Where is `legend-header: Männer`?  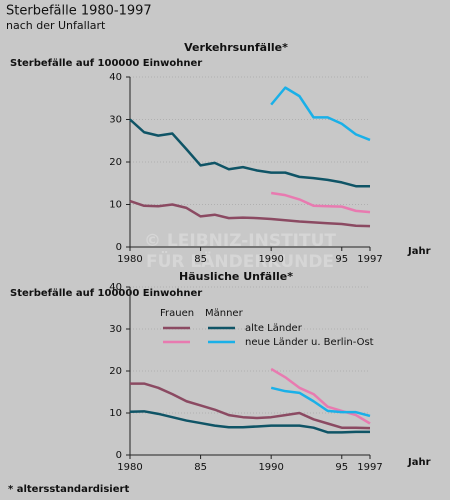 legend-header: Männer is located at coordinates (224, 313).